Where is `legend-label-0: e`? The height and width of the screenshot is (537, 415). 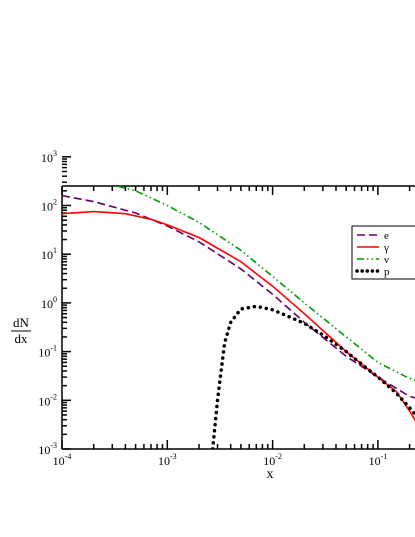
legend-label-0: e is located at coordinates (386, 236).